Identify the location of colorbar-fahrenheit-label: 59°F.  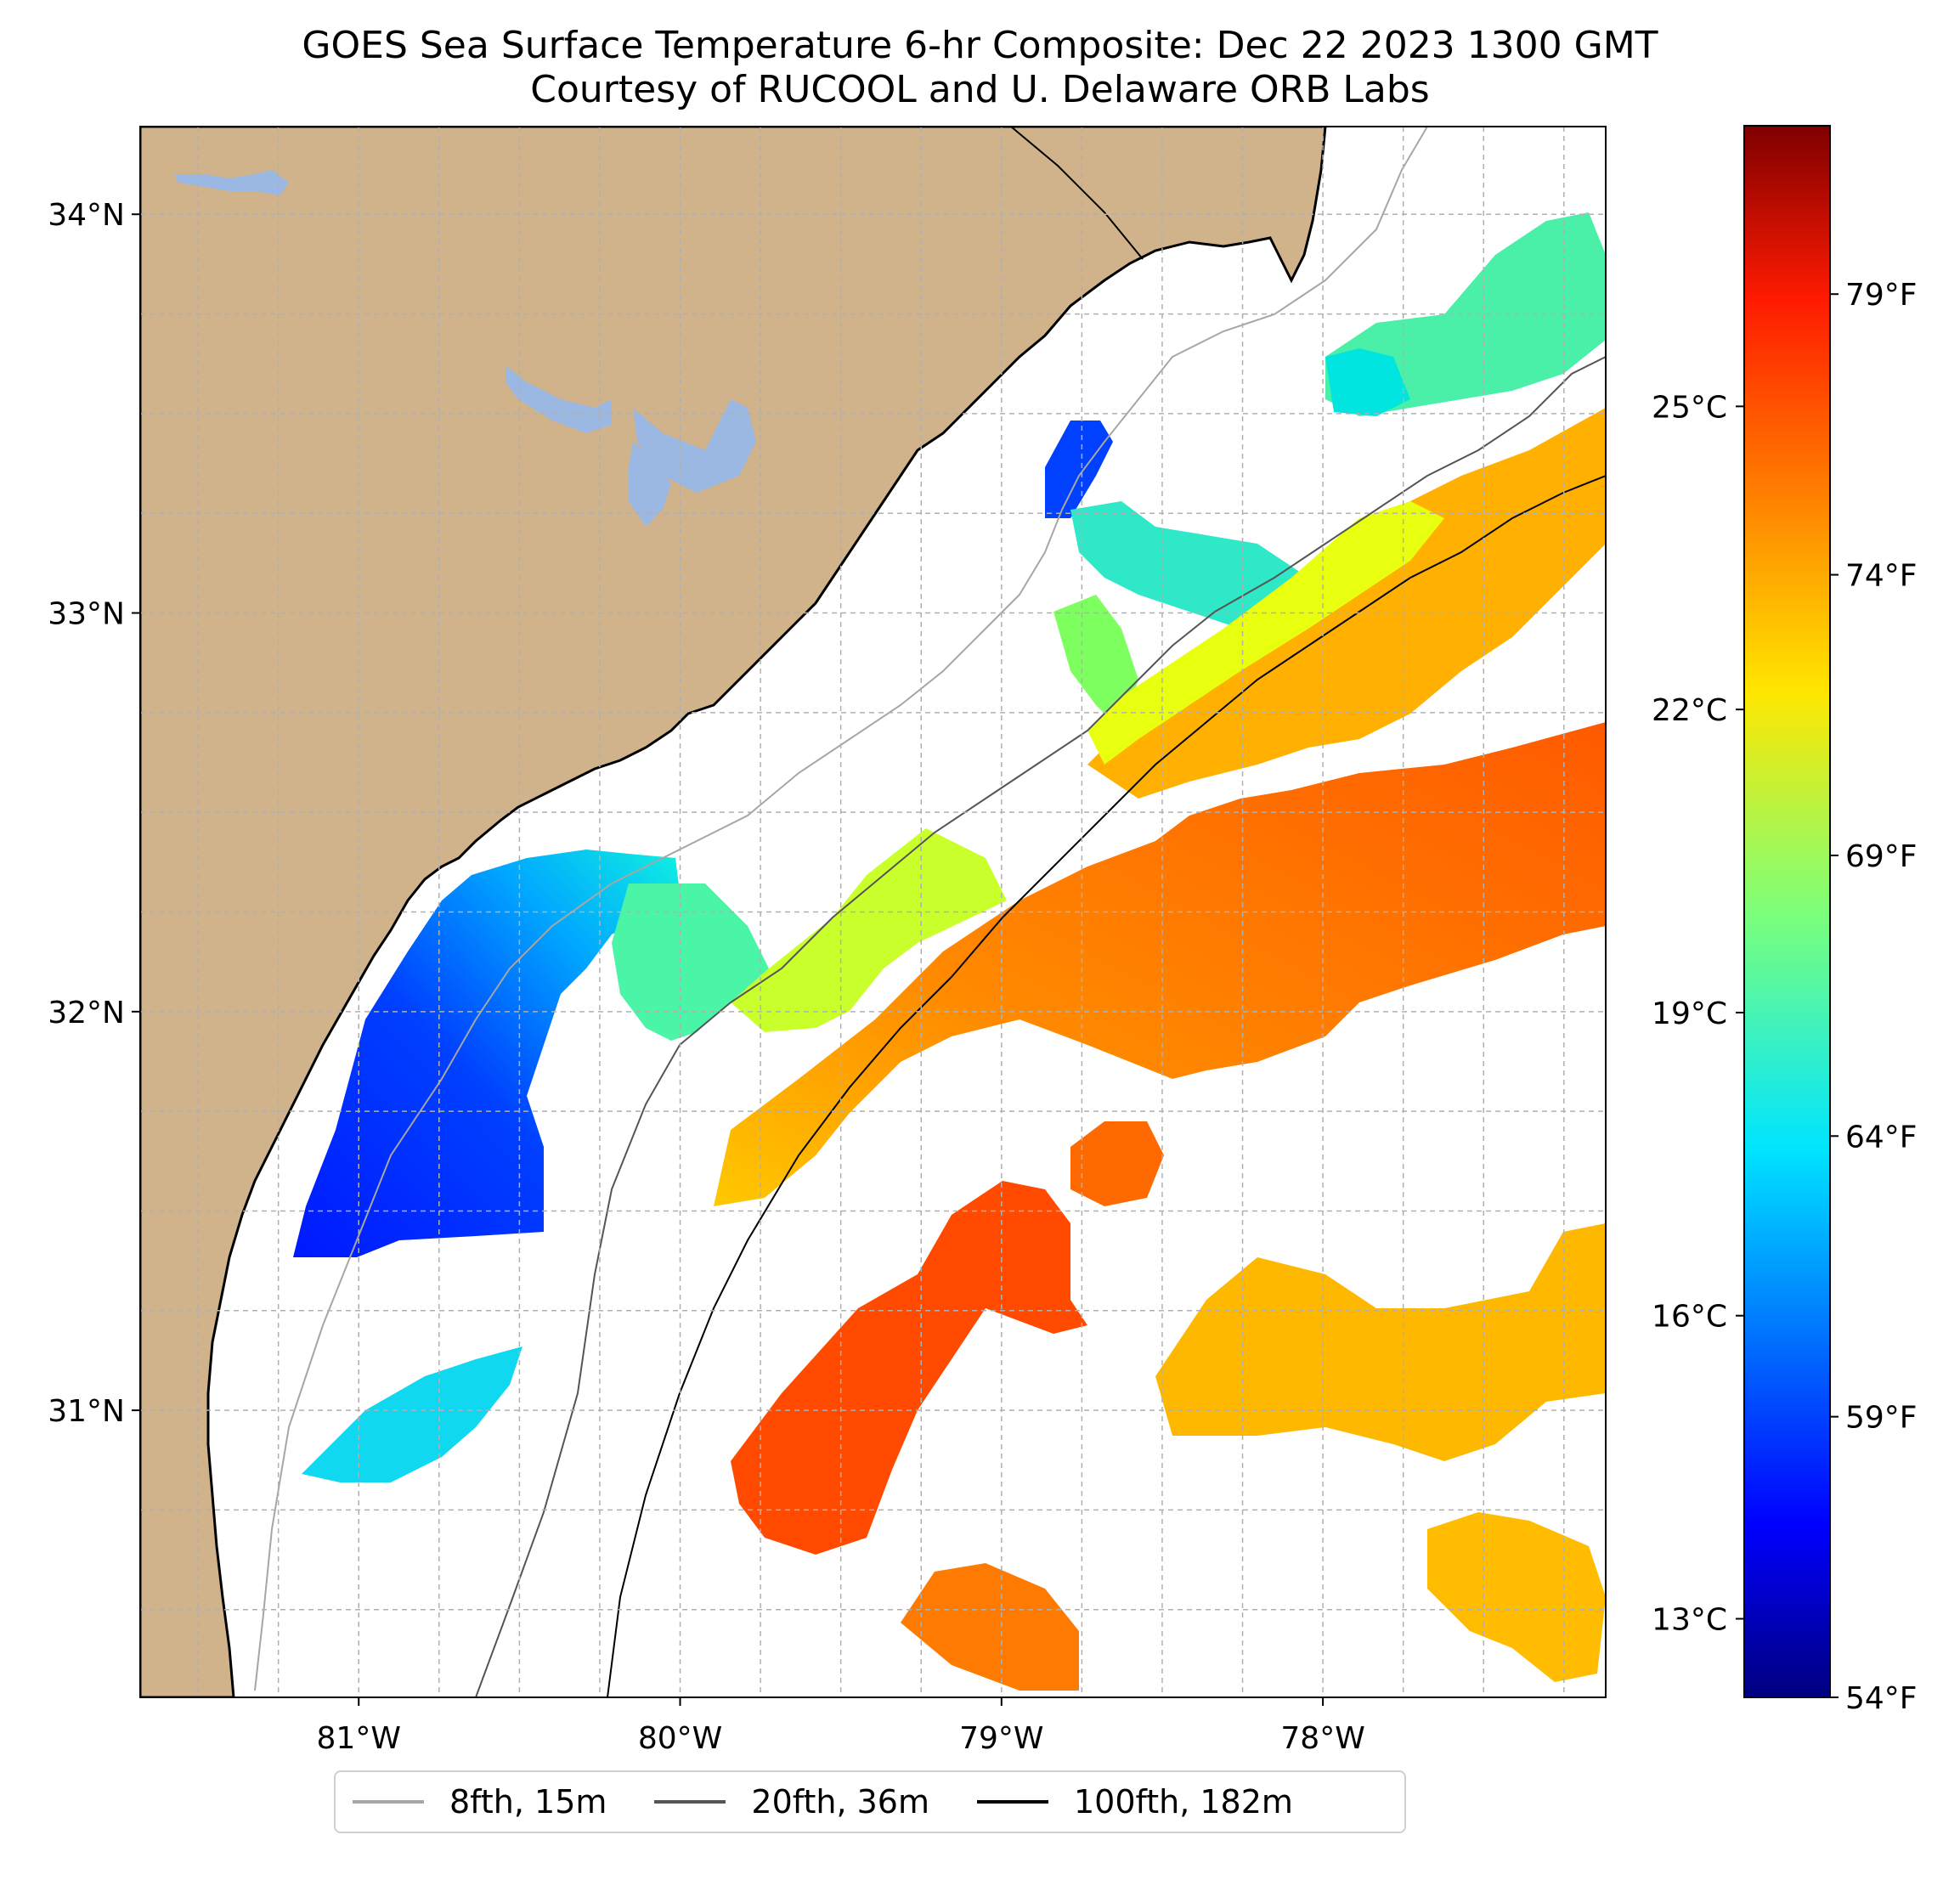
(1882, 1418).